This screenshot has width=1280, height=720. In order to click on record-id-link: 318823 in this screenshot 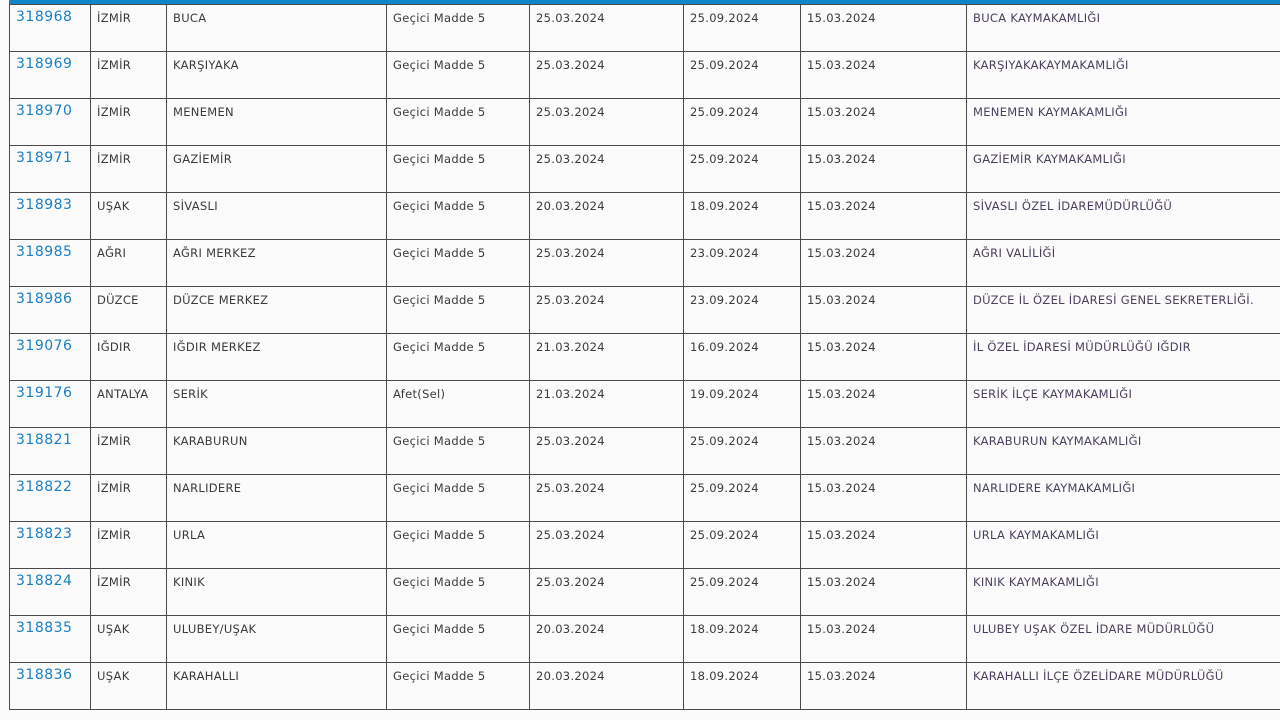, I will do `click(44, 534)`.